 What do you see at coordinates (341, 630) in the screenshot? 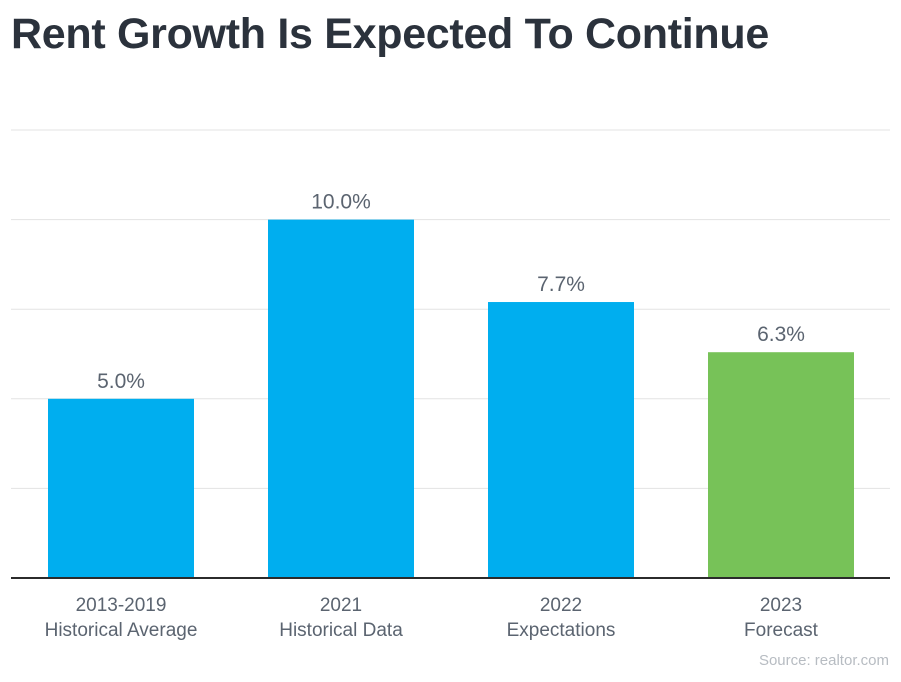
I see `category-label-2-line-2: Historical Data` at bounding box center [341, 630].